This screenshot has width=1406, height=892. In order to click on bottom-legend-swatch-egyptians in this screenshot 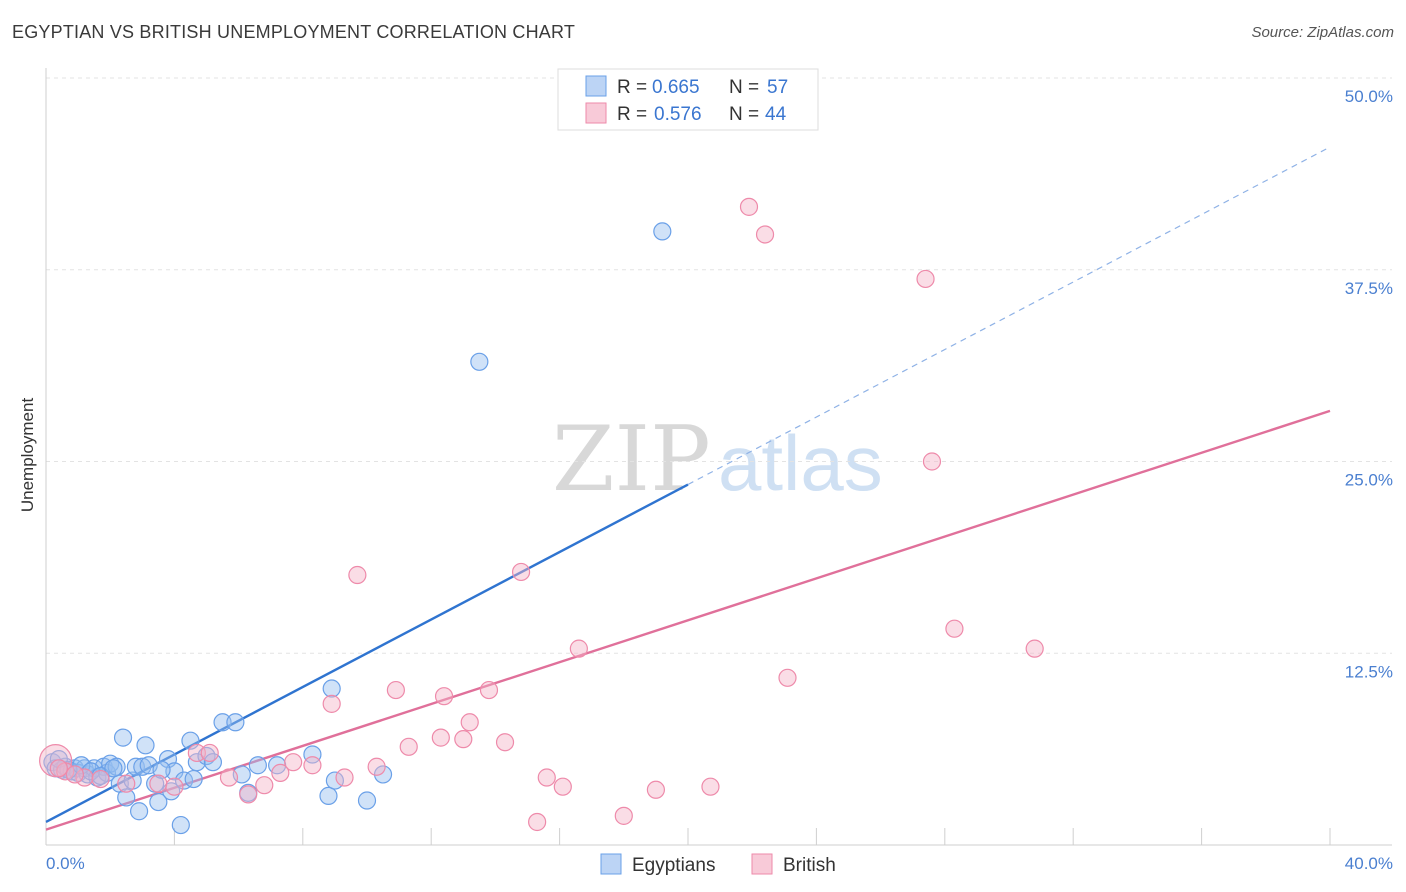, I will do `click(611, 864)`.